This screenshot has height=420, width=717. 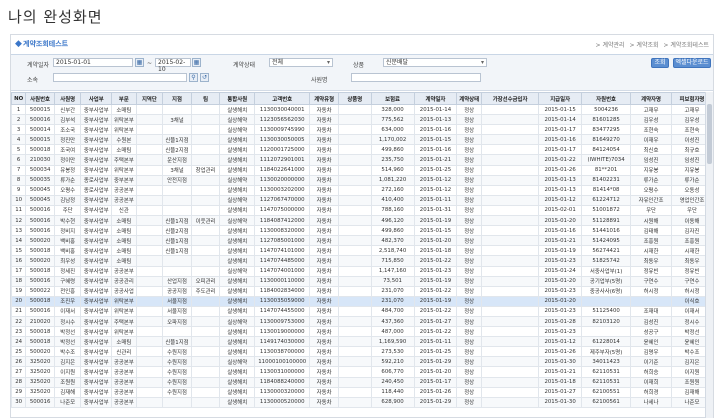 What do you see at coordinates (606, 98) in the screenshot?
I see `column-header: 자원번호` at bounding box center [606, 98].